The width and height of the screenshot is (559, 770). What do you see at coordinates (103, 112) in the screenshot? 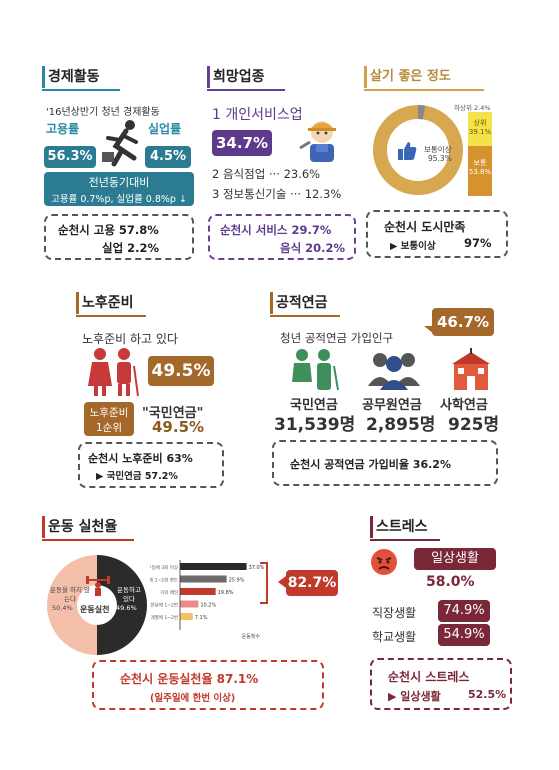
I see `economy-subtitle: '16년상반기 청년 경제활동` at bounding box center [103, 112].